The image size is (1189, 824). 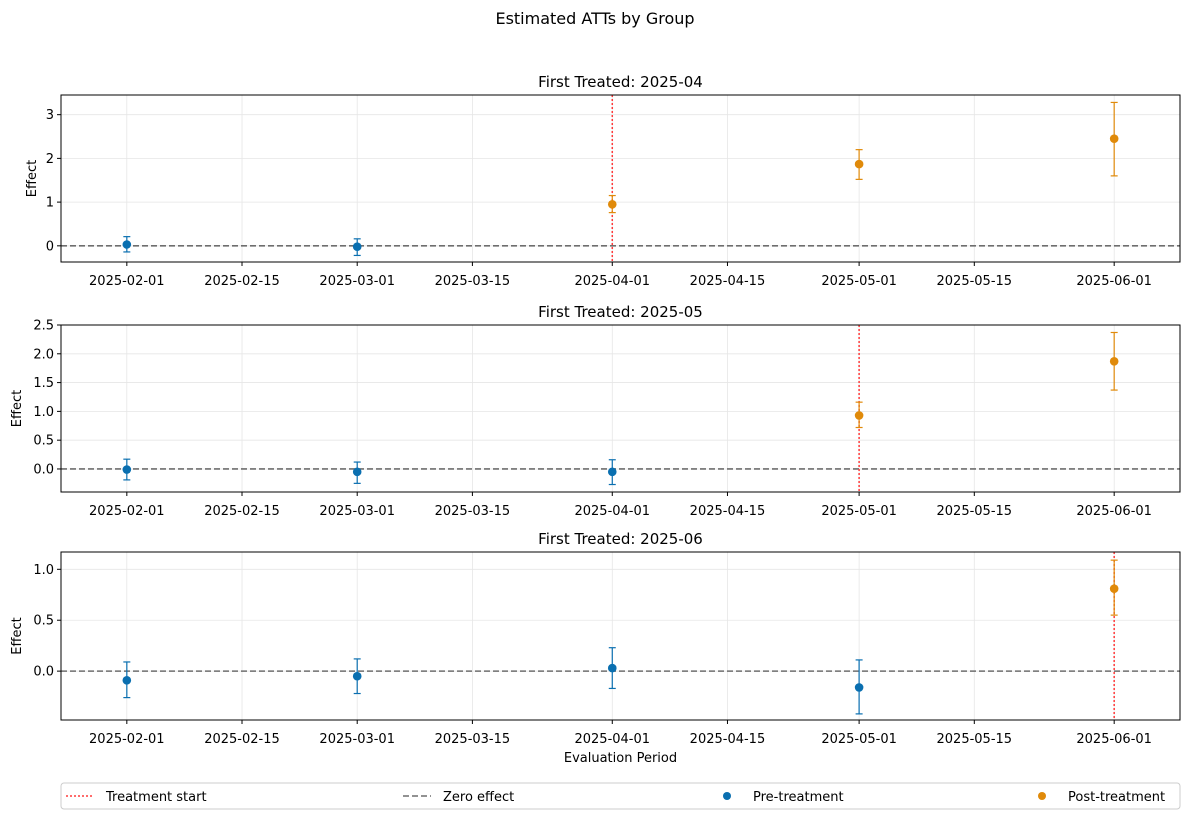 I want to click on legend-label: Zero effect, so click(x=478, y=797).